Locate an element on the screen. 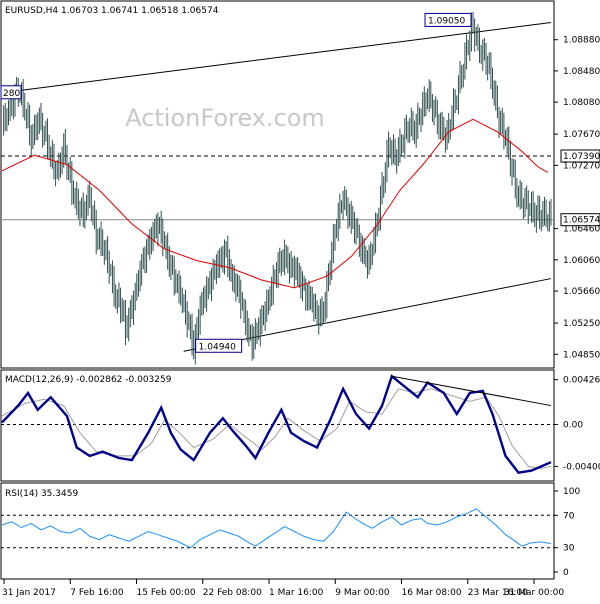  rsi-tick-label: 30 is located at coordinates (569, 549).